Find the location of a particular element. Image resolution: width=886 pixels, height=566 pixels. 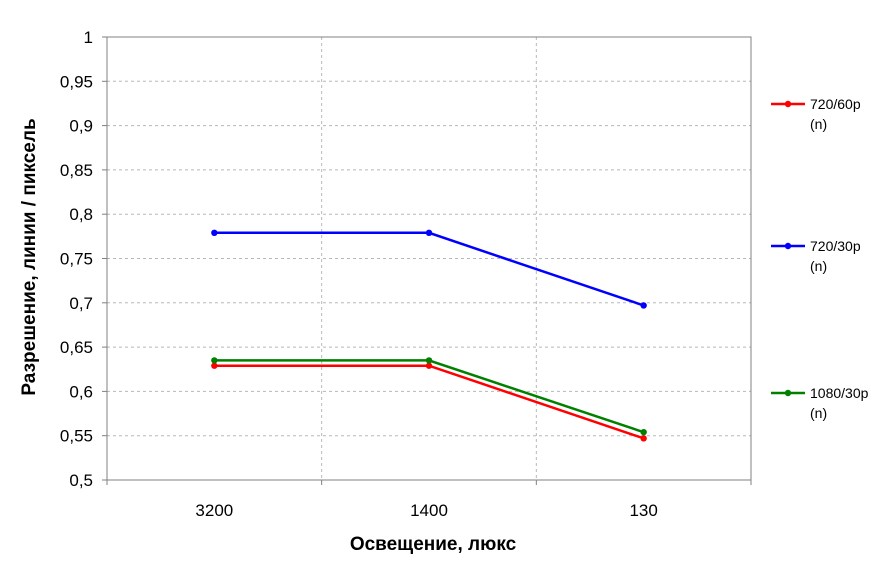

legend-item: 1080/30p (n) is located at coordinates (820, 403).